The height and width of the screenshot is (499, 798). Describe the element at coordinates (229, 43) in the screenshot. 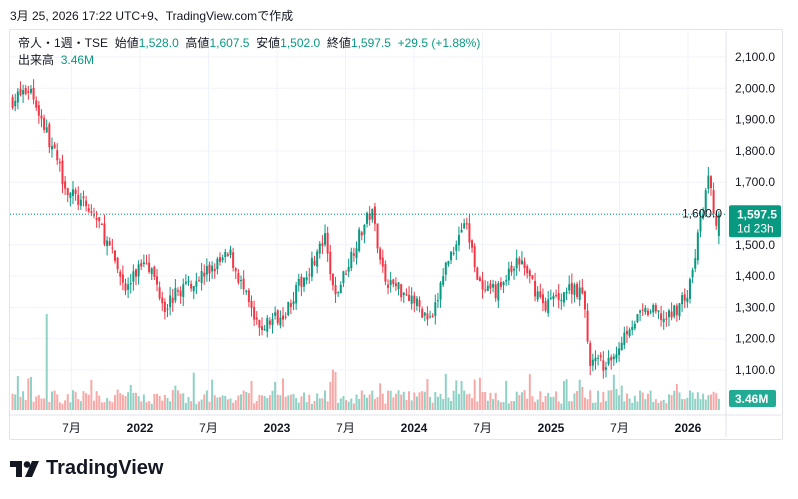

I see `high-value: 1,607.5` at that location.